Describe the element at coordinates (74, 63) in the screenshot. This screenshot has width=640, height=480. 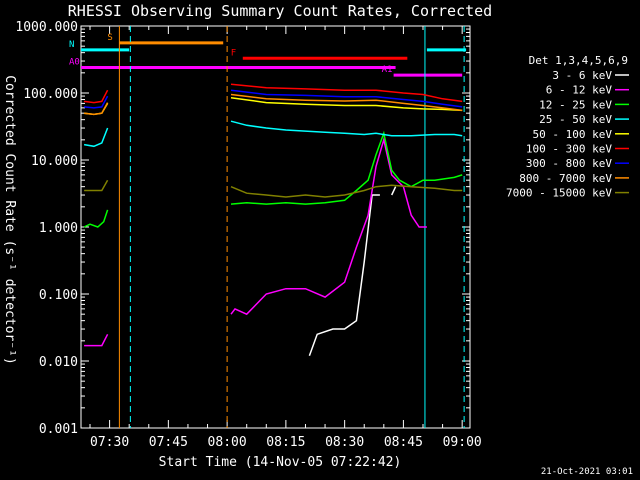
I see `annotation-label: A0` at that location.